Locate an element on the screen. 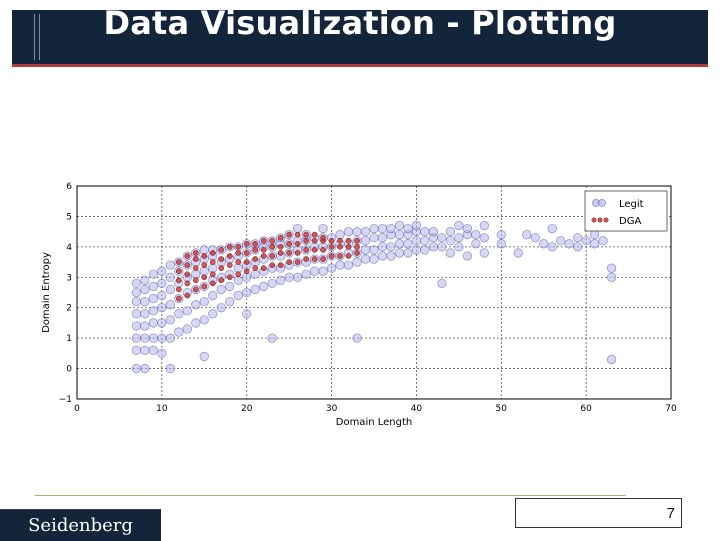 The width and height of the screenshot is (720, 541). slide-title: Data Visualization - Plotting is located at coordinates (360, 23).